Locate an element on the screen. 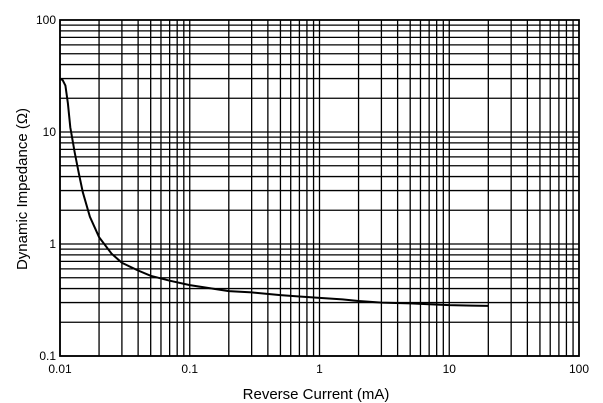  x-tick-label: 0.01 is located at coordinates (60, 369).